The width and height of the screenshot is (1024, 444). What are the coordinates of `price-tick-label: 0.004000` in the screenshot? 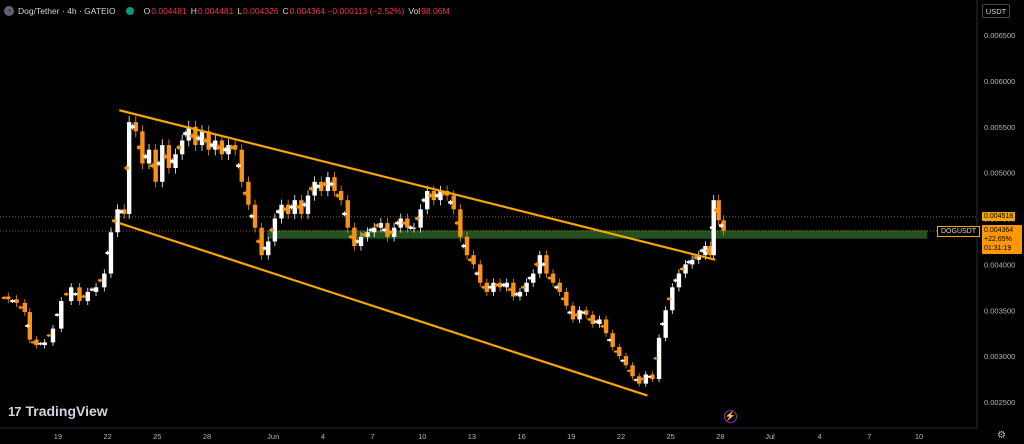 It's located at (999, 264).